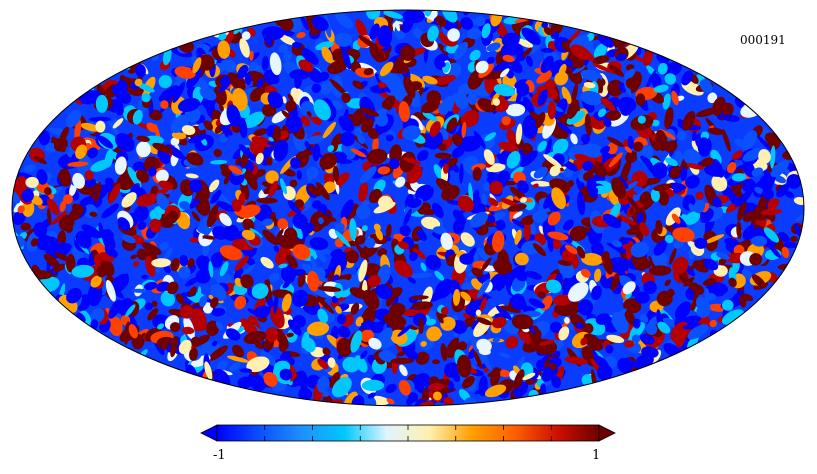  I want to click on map-id-label: 000191, so click(763, 40).